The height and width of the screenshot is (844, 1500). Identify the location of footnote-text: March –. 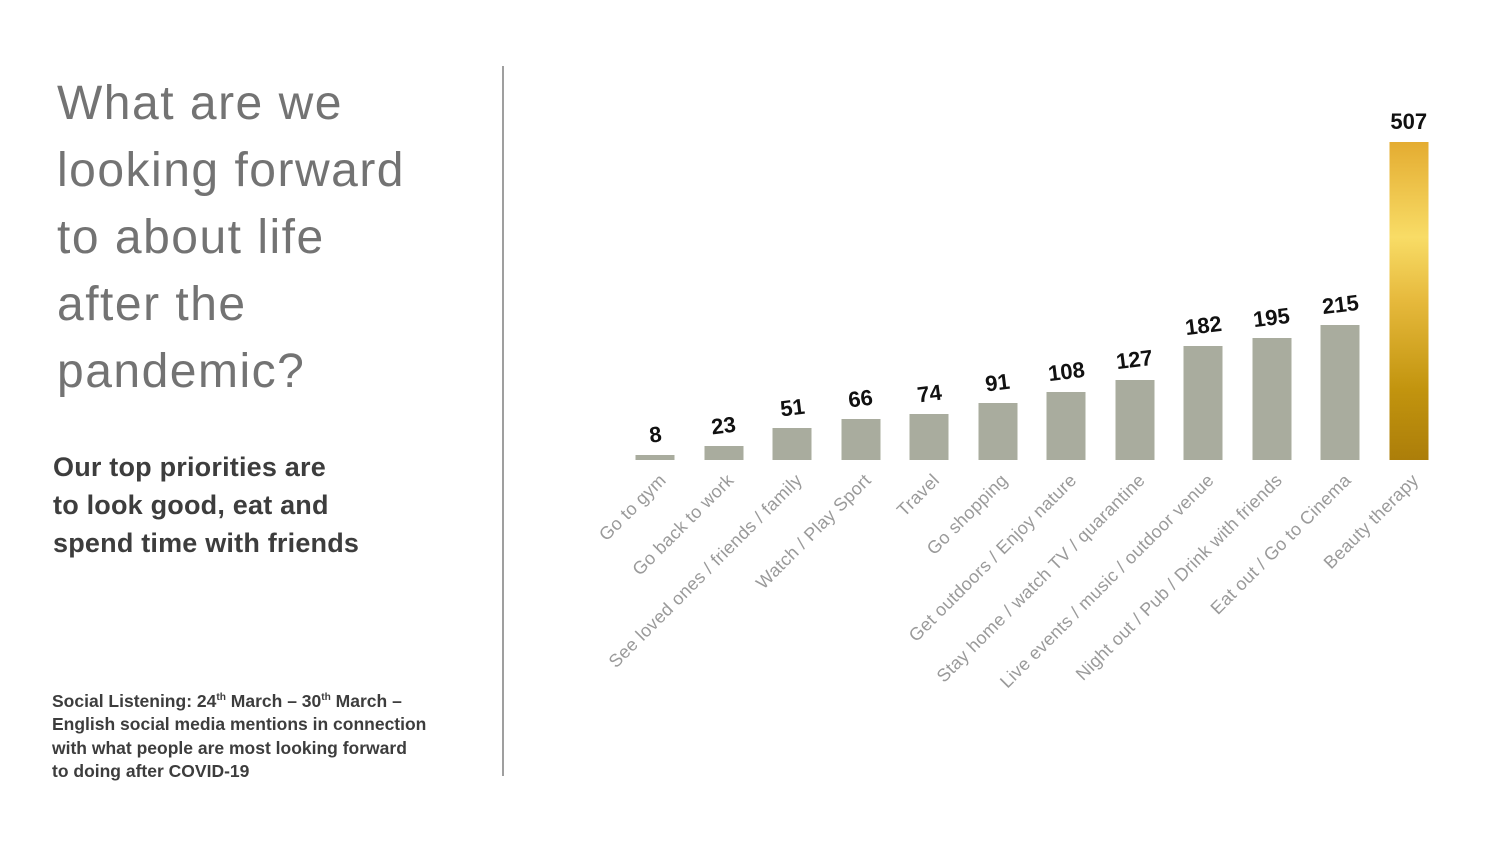
(366, 700).